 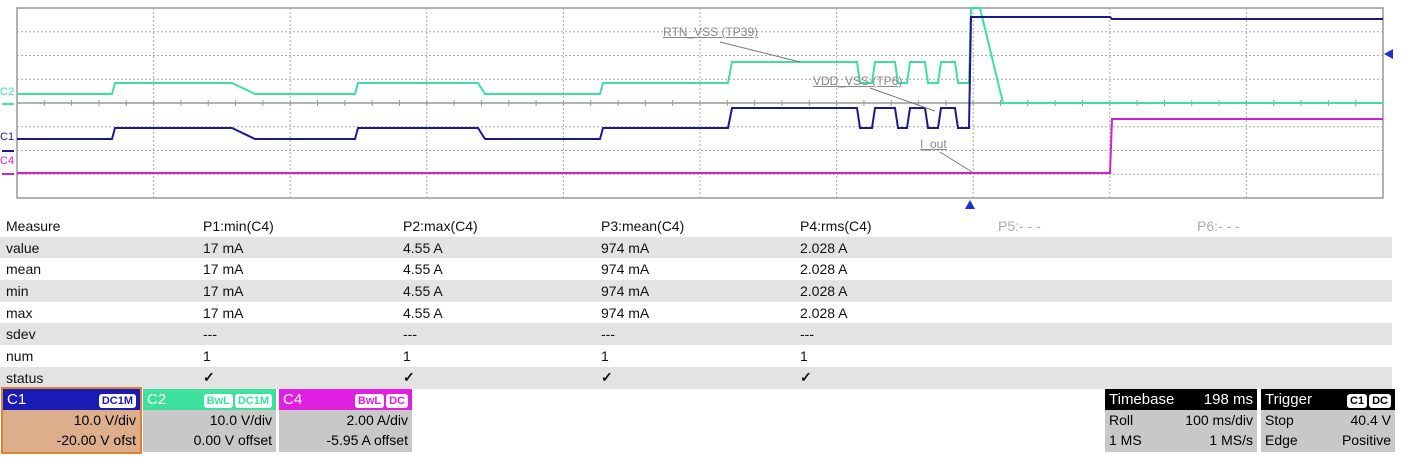 What do you see at coordinates (1380, 401) in the screenshot?
I see `trigger-coupling-tag: DC` at bounding box center [1380, 401].